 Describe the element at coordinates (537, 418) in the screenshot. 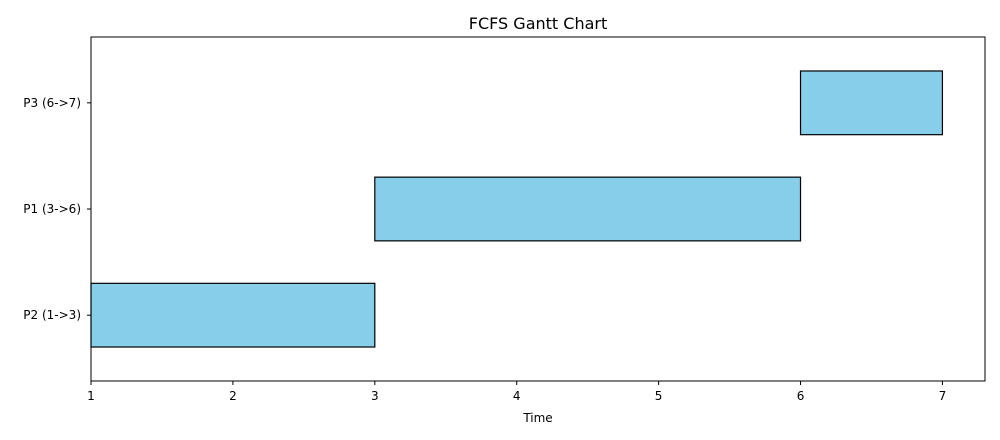

I see `x-axis-title: Time` at that location.